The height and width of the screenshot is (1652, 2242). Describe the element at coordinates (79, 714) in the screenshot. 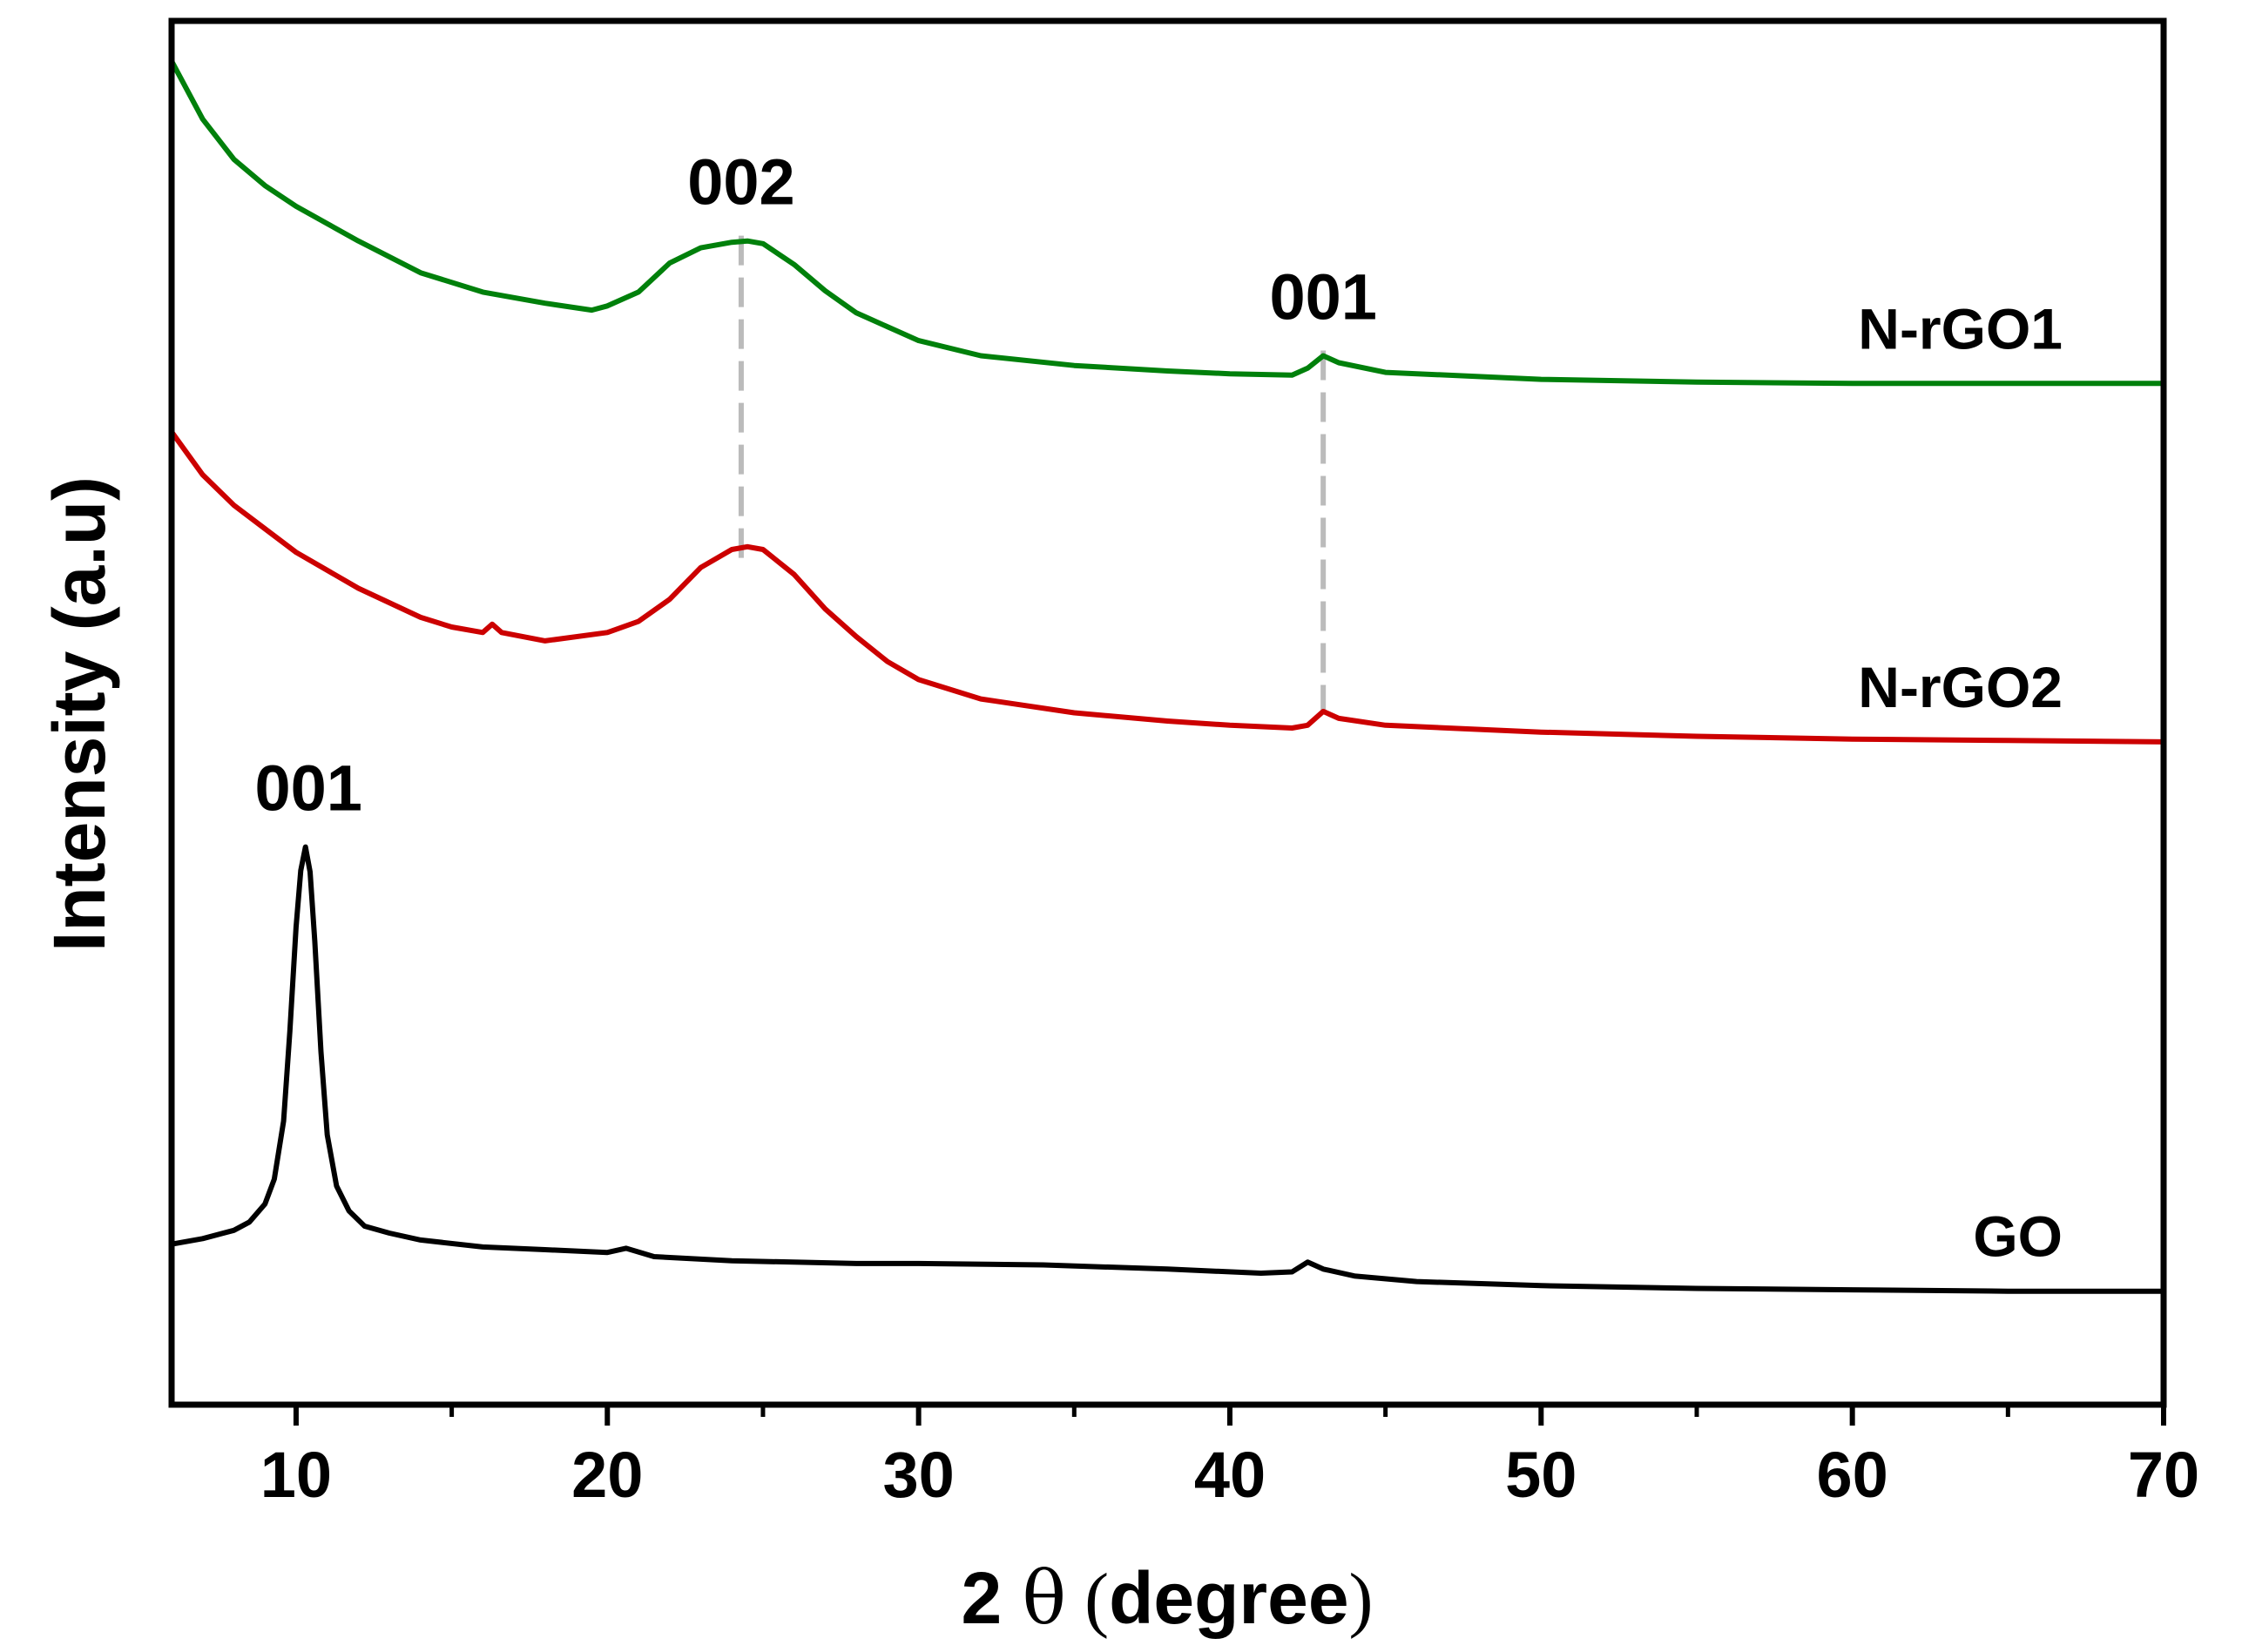

I see `y-axis-title: Intensity (a.u)` at that location.